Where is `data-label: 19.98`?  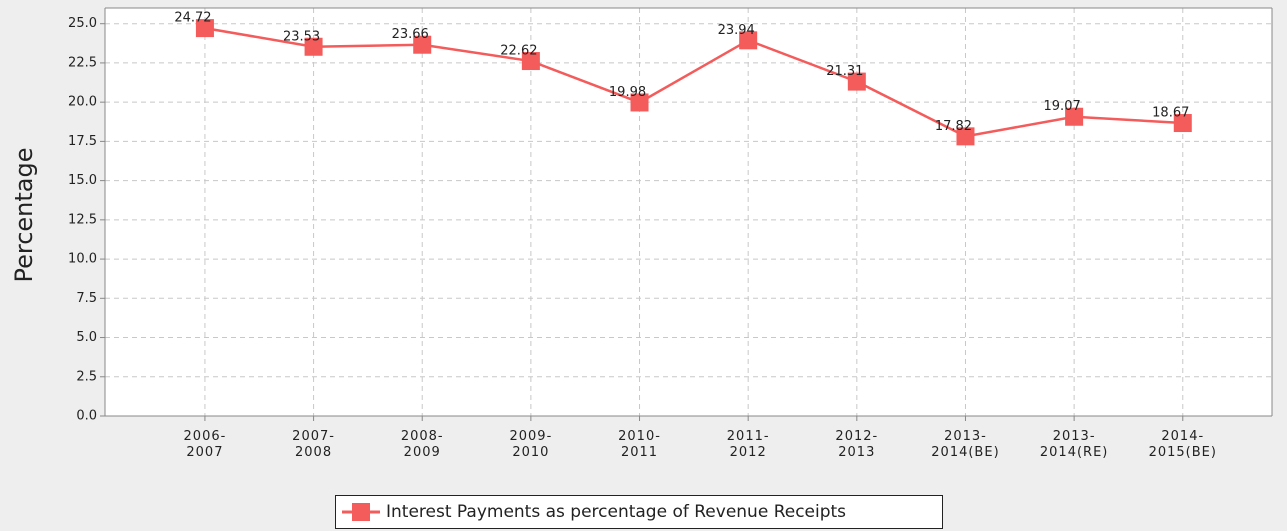 data-label: 19.98 is located at coordinates (627, 92).